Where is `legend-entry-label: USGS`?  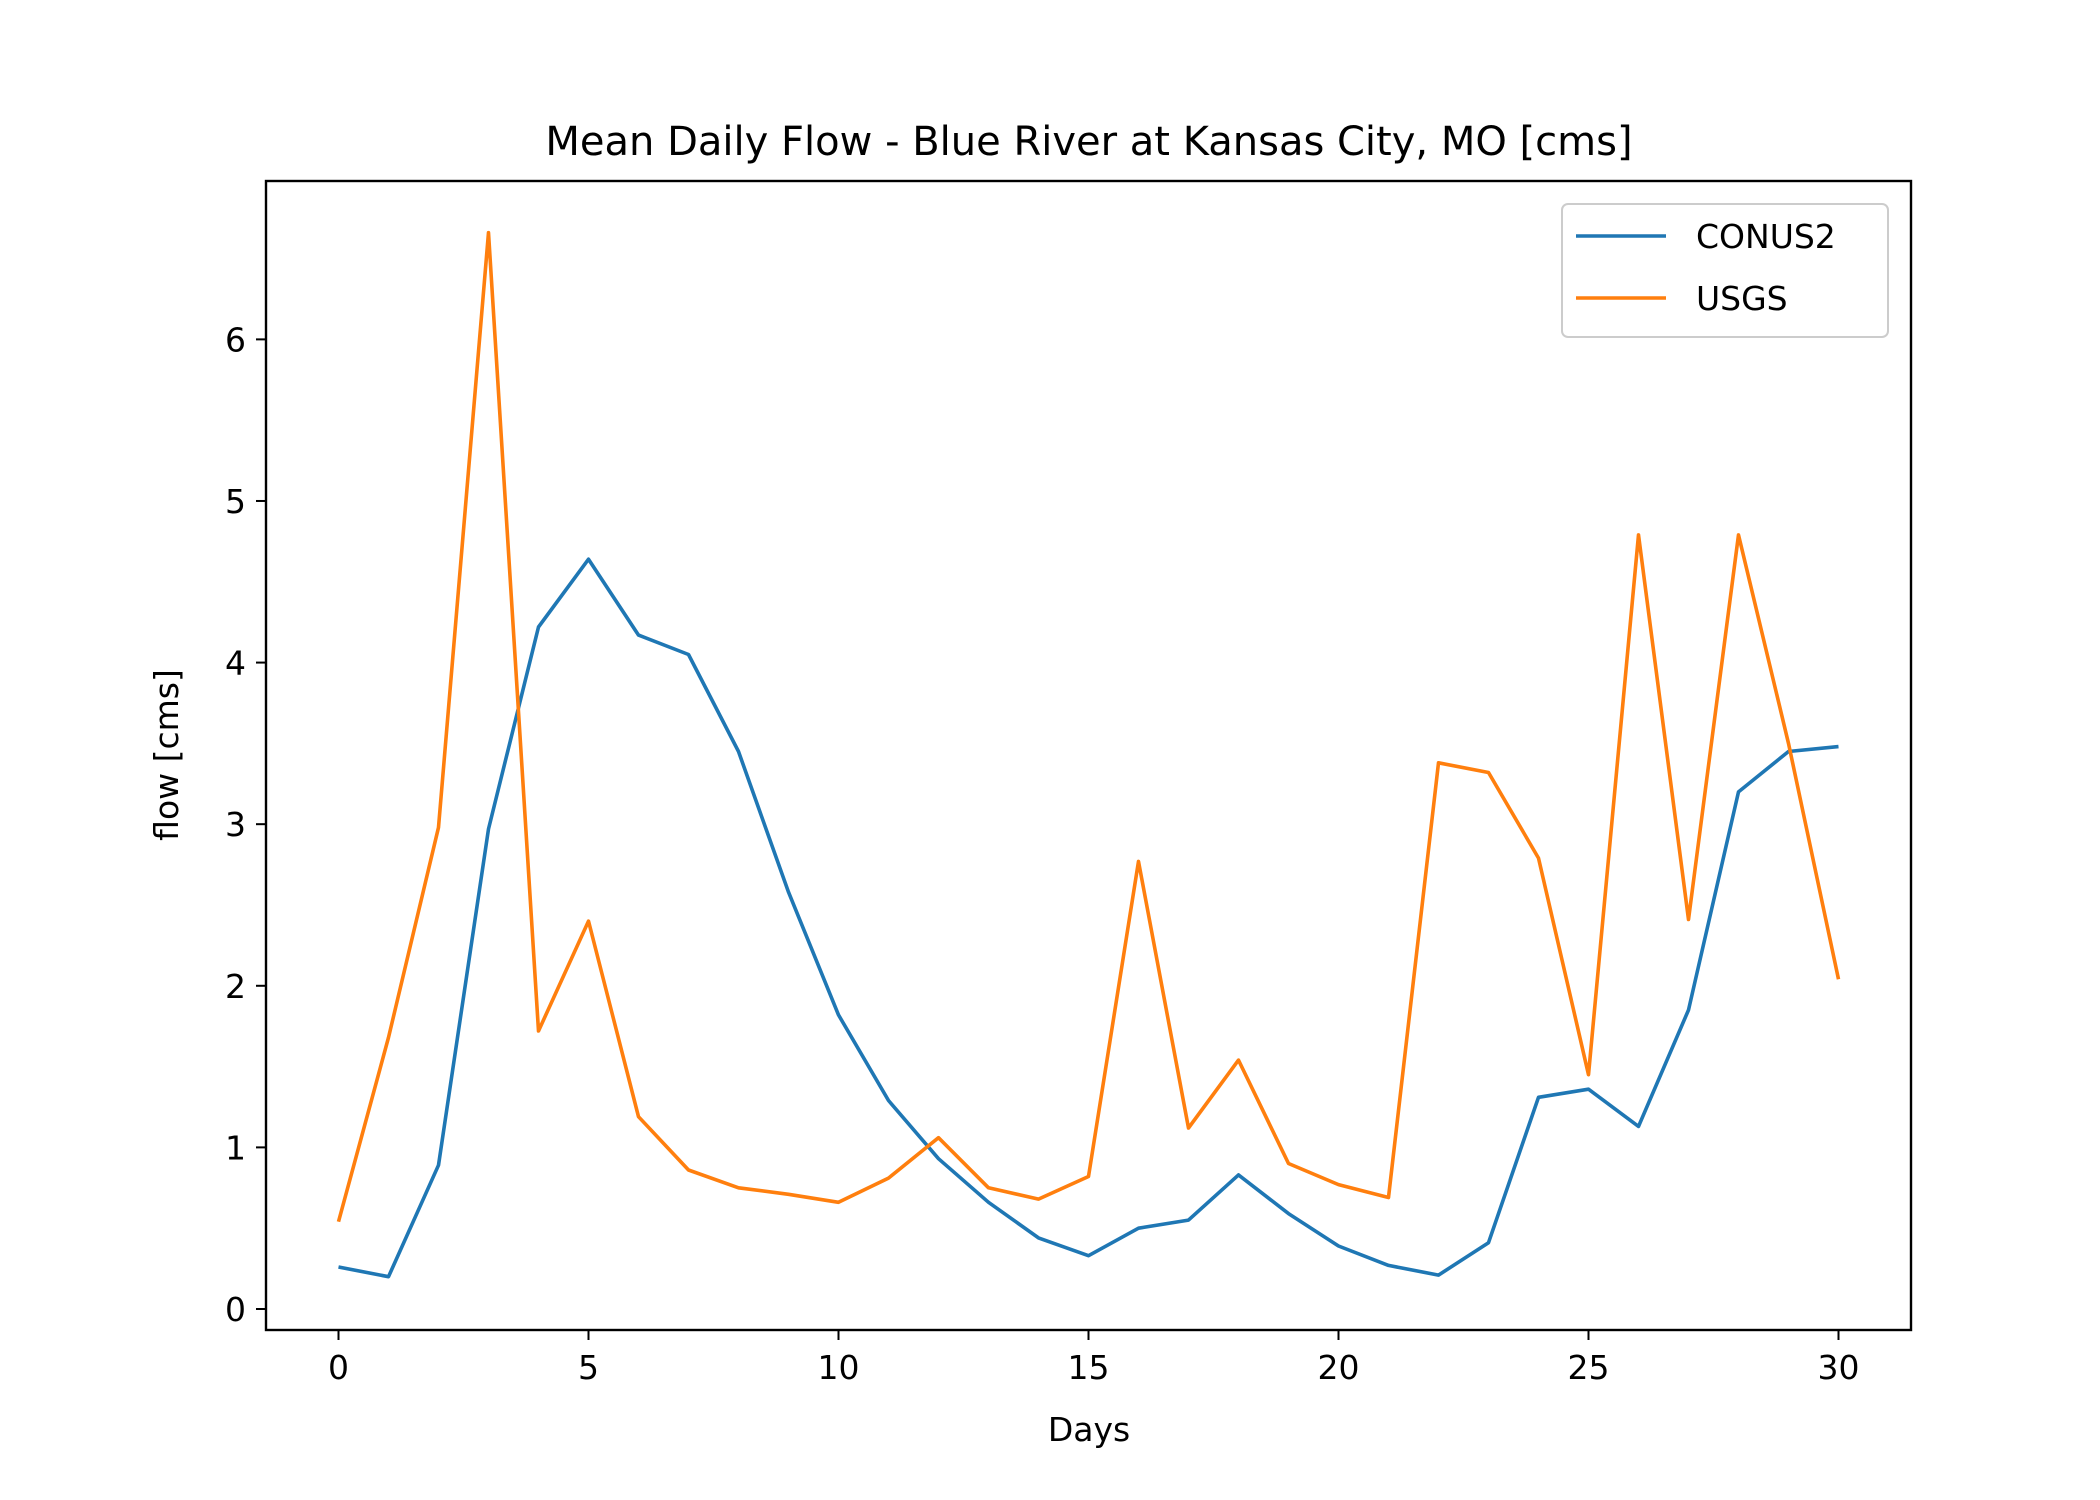 legend-entry-label: USGS is located at coordinates (1742, 298).